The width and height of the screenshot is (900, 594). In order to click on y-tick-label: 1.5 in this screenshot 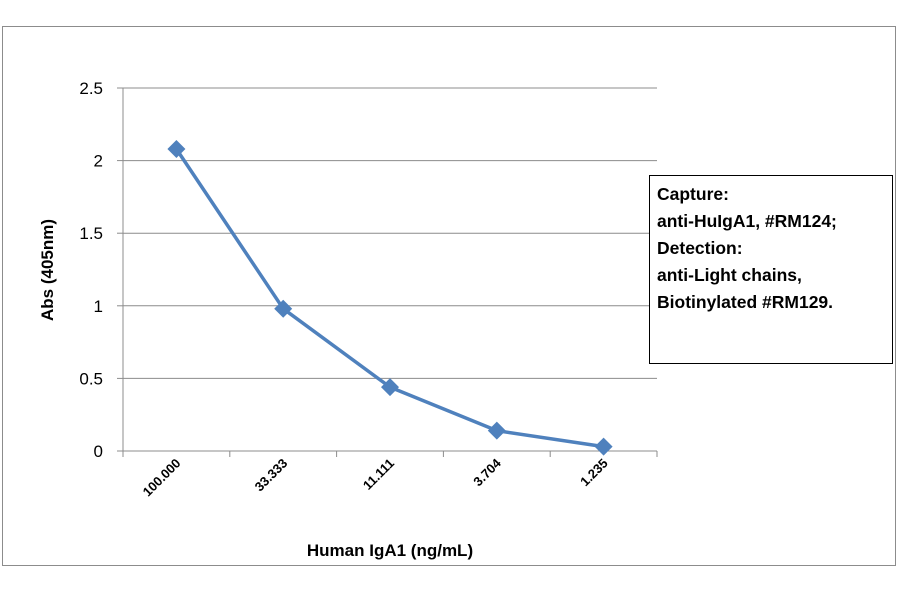, I will do `click(91, 233)`.